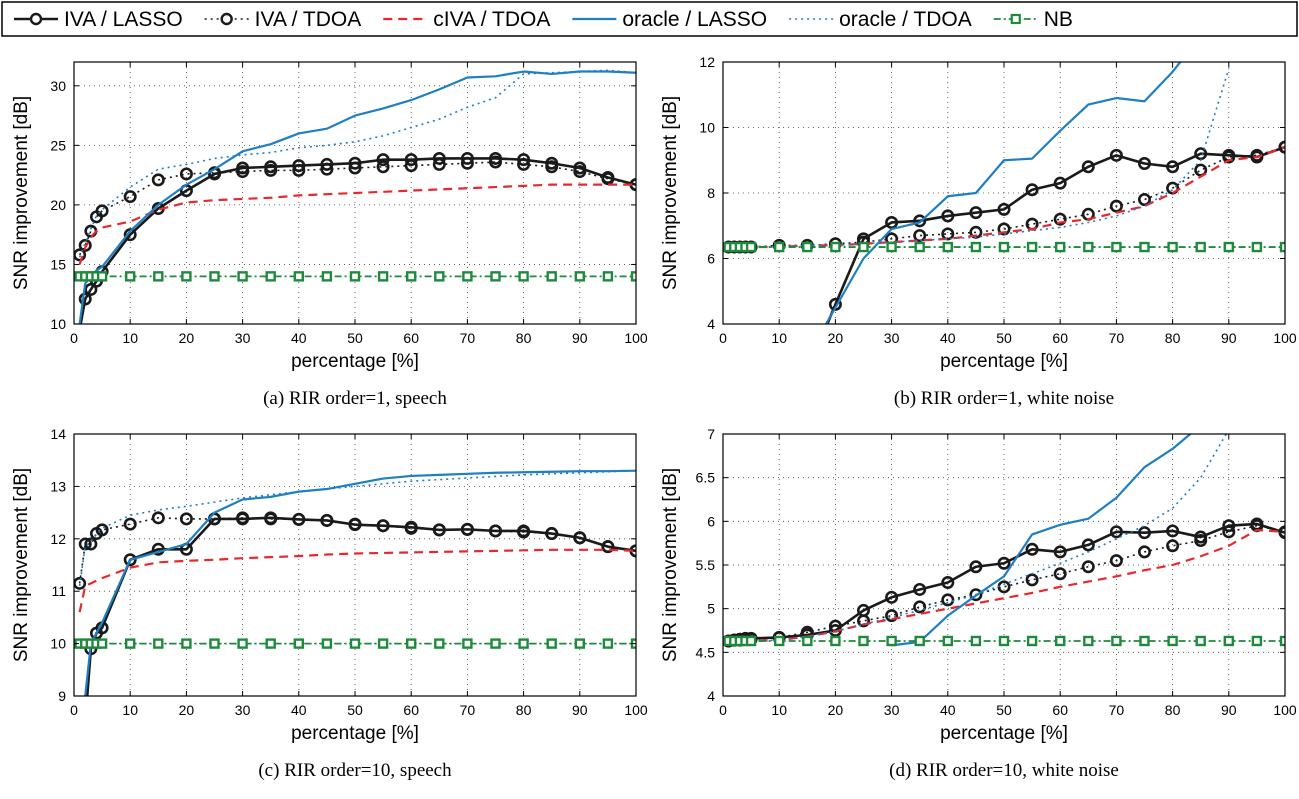 The image size is (1299, 799). What do you see at coordinates (58, 324) in the screenshot?
I see `y-tick-label: 10` at bounding box center [58, 324].